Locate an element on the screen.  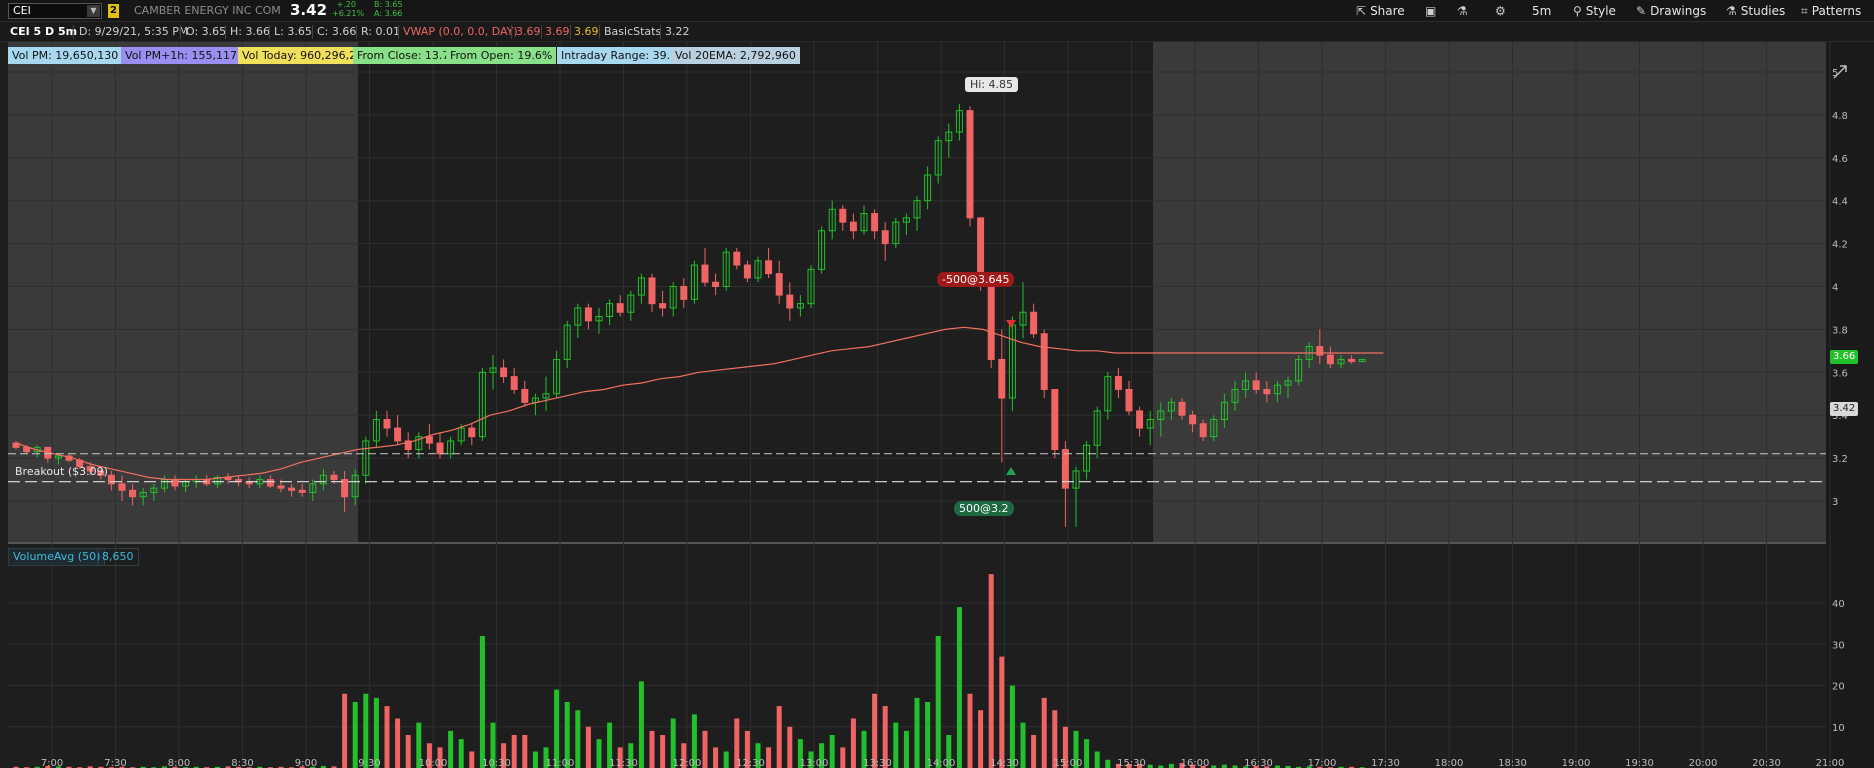
volume-study-label: VolumeAvg (50) is located at coordinates (57, 557).